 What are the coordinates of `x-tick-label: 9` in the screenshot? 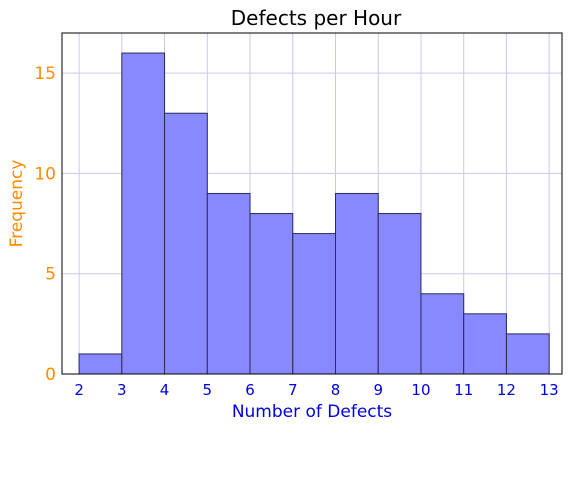 It's located at (378, 390).